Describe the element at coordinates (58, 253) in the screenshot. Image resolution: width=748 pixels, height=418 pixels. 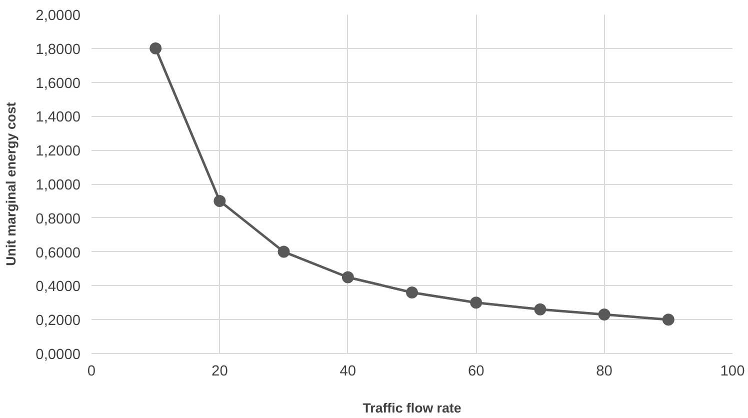
I see `y-tick-label: 0,6000` at that location.